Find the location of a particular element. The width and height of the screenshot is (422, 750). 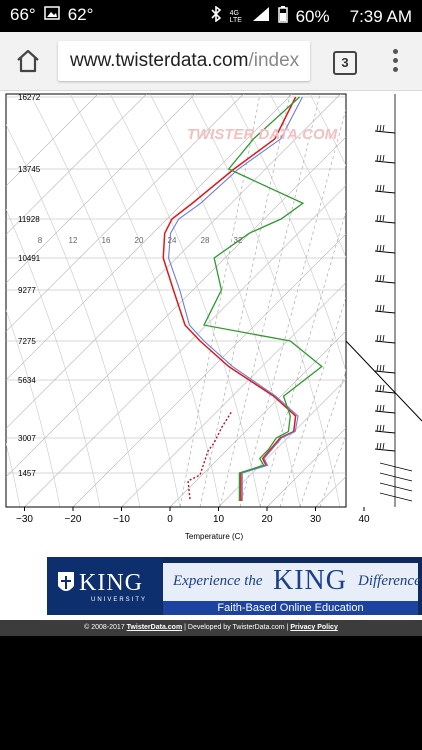

clock: 7:39 AM is located at coordinates (380, 16).